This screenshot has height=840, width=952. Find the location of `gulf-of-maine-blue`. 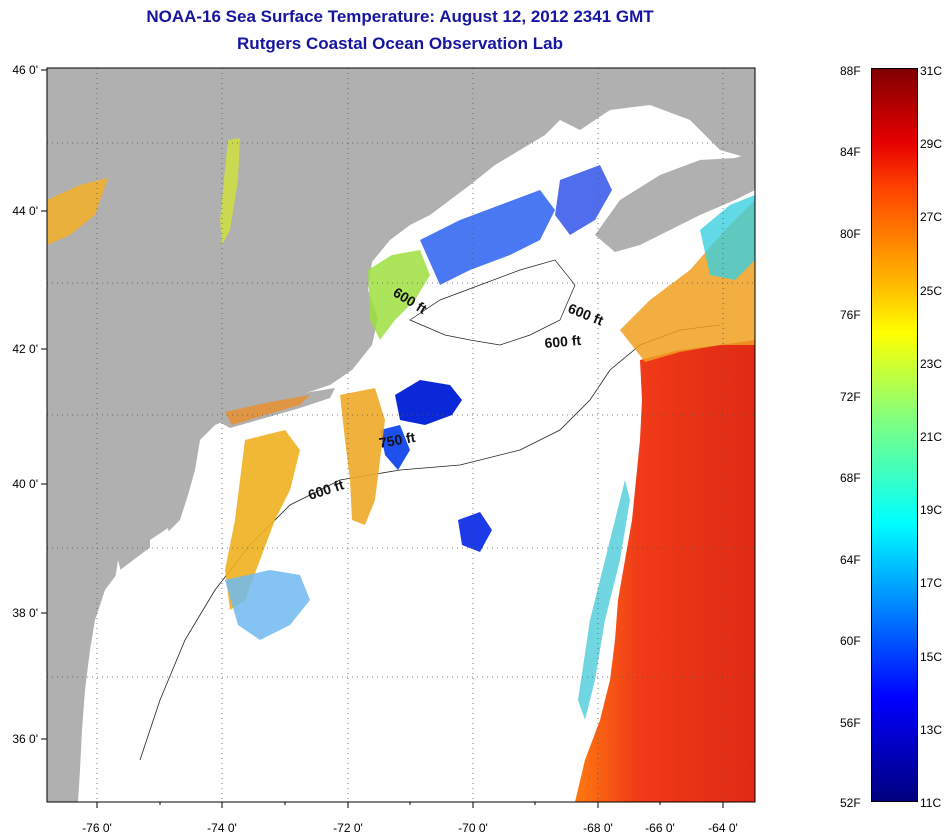

gulf-of-maine-blue is located at coordinates (487, 237).